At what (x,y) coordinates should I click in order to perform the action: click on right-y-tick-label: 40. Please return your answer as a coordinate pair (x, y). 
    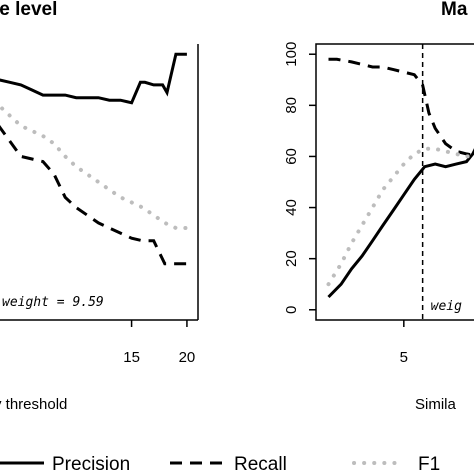
    Looking at the image, I should click on (291, 207).